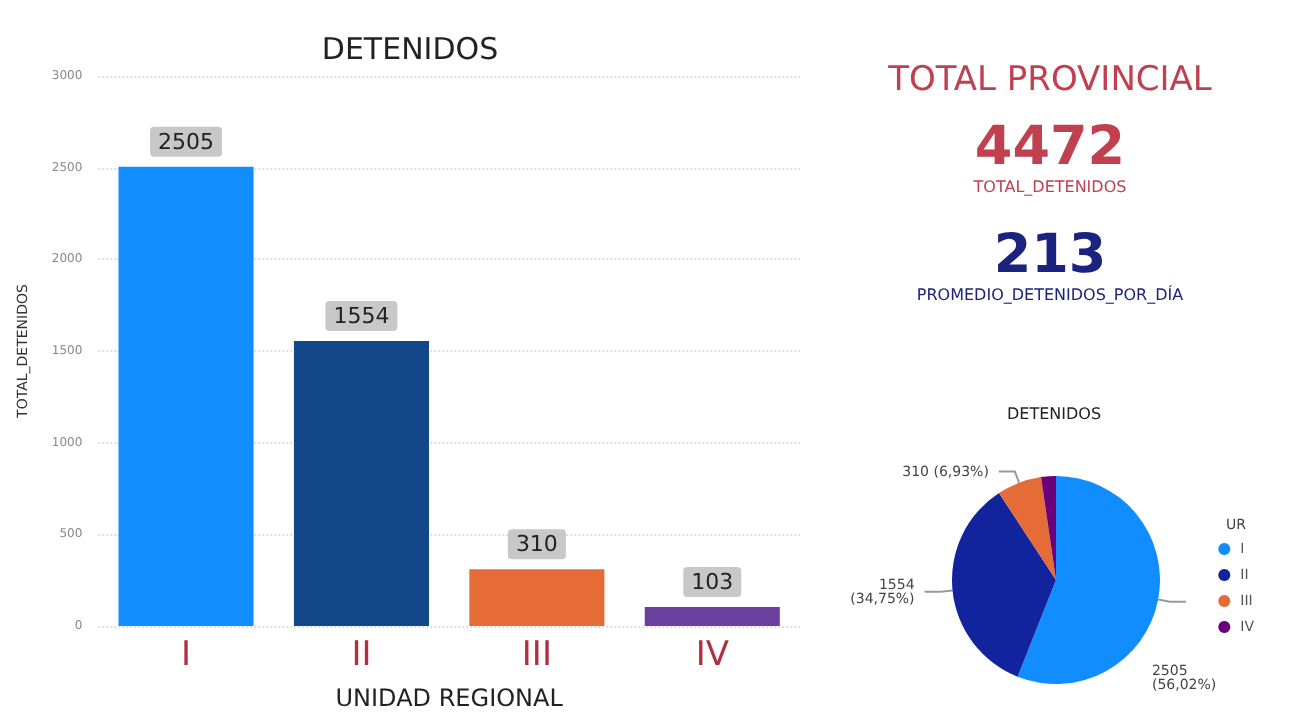 The image size is (1300, 722). What do you see at coordinates (186, 655) in the screenshot?
I see `x-tick-label: I` at bounding box center [186, 655].